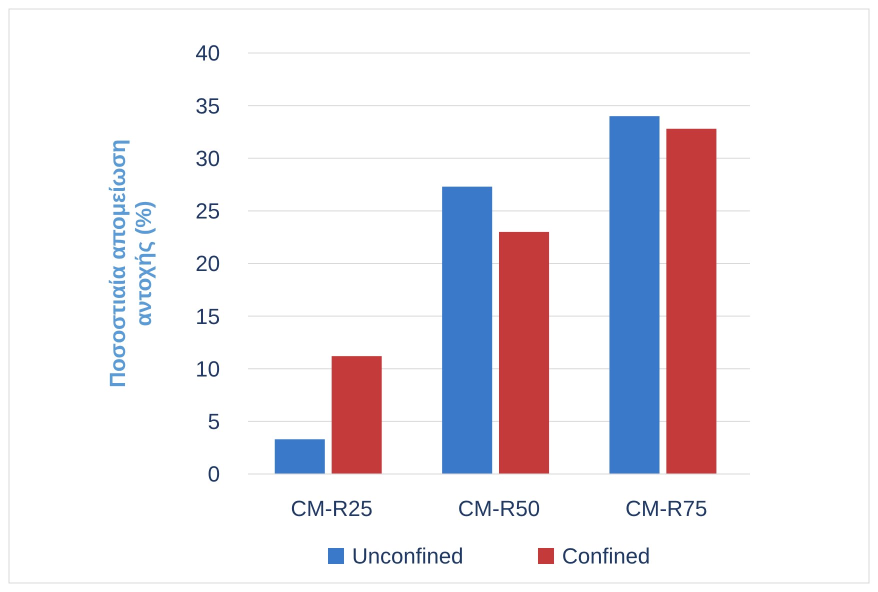  What do you see at coordinates (331, 508) in the screenshot?
I see `x-tick-label: CM-R25` at bounding box center [331, 508].